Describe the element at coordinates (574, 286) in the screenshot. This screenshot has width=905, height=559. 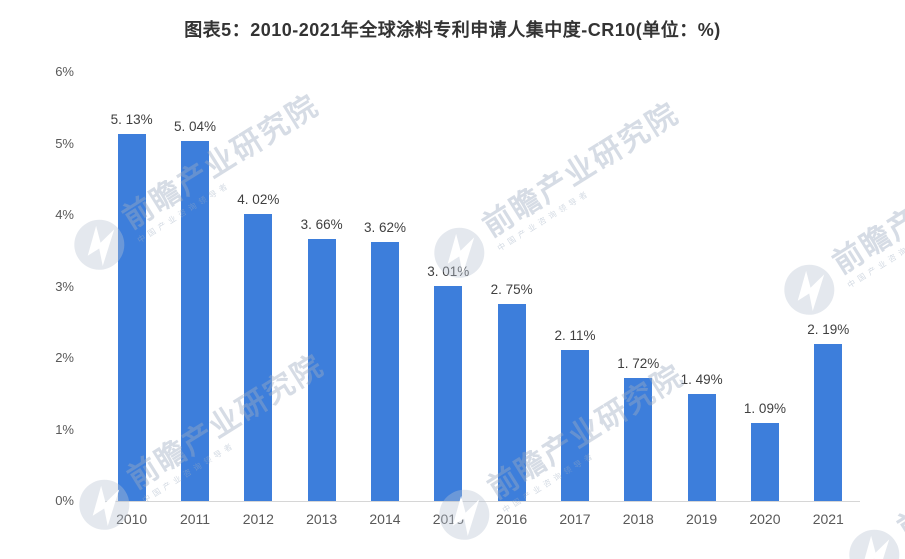
I see `bar-slot: 2. 11%` at that location.